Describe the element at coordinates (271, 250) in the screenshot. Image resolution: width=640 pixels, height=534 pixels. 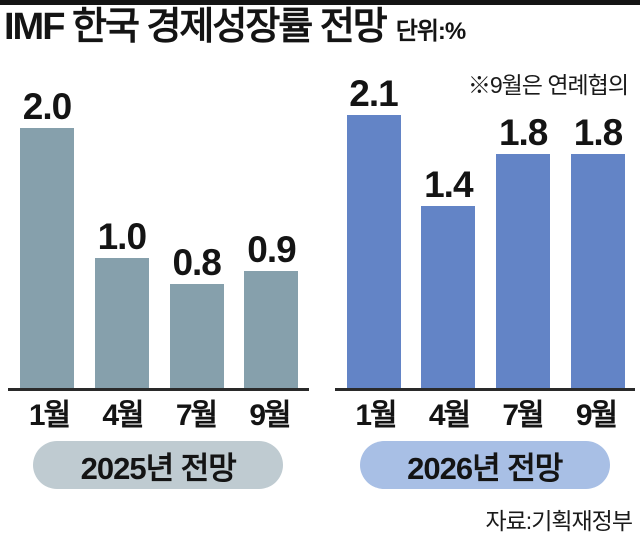
I see `bar-value-label: 0.9` at that location.